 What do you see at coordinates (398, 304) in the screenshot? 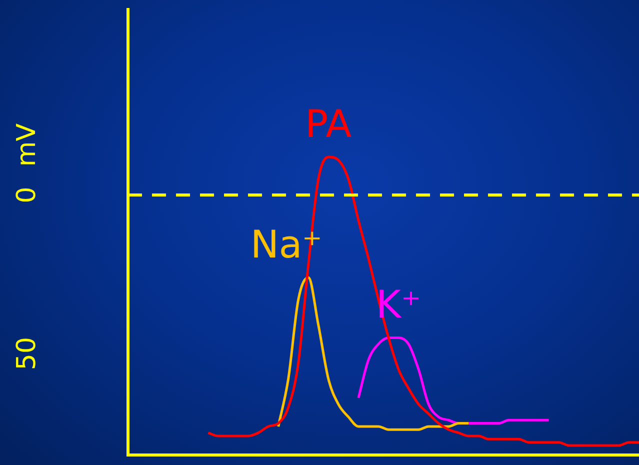
I see `series-label: K⁺` at bounding box center [398, 304].